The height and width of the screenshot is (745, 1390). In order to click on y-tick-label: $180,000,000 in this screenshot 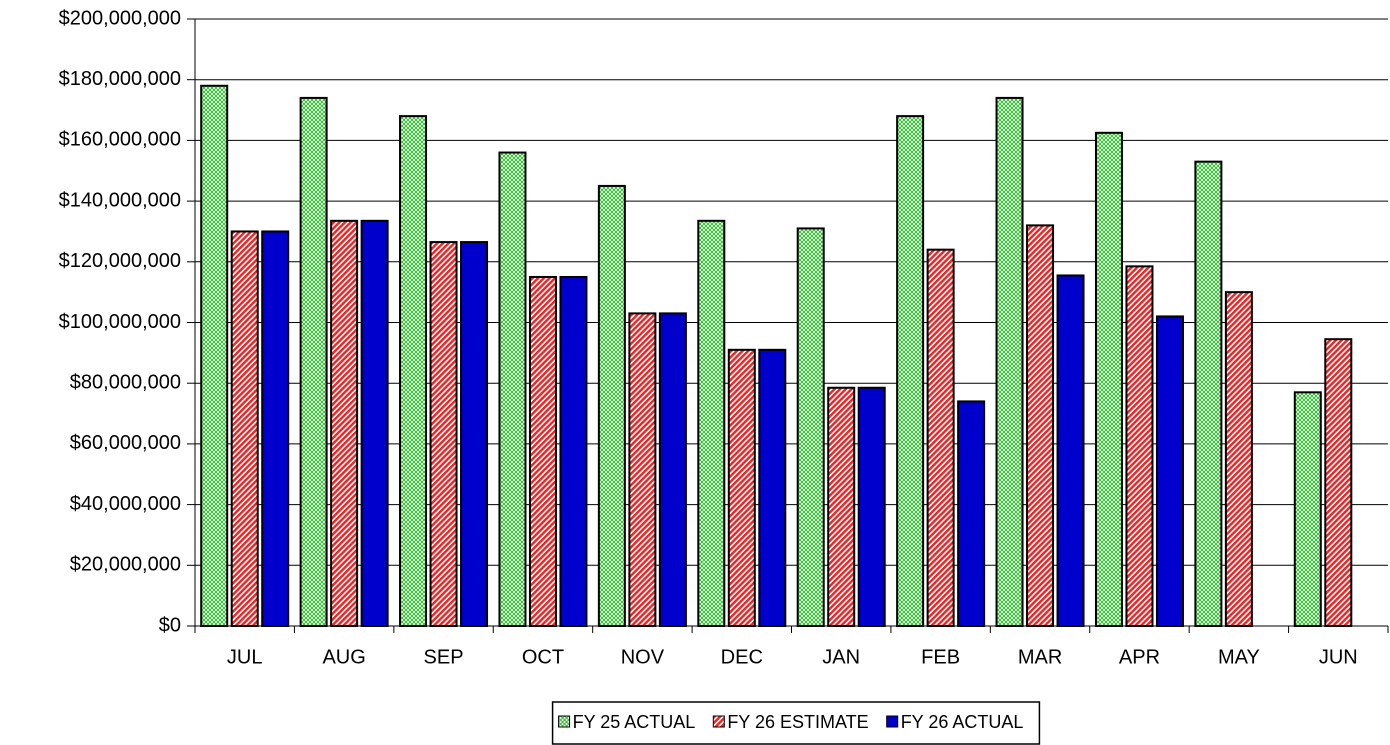, I will do `click(120, 79)`.